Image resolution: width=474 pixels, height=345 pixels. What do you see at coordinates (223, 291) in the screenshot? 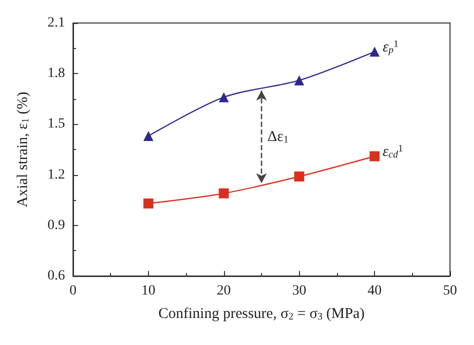
I see `x-tick-label: 20` at bounding box center [223, 291].